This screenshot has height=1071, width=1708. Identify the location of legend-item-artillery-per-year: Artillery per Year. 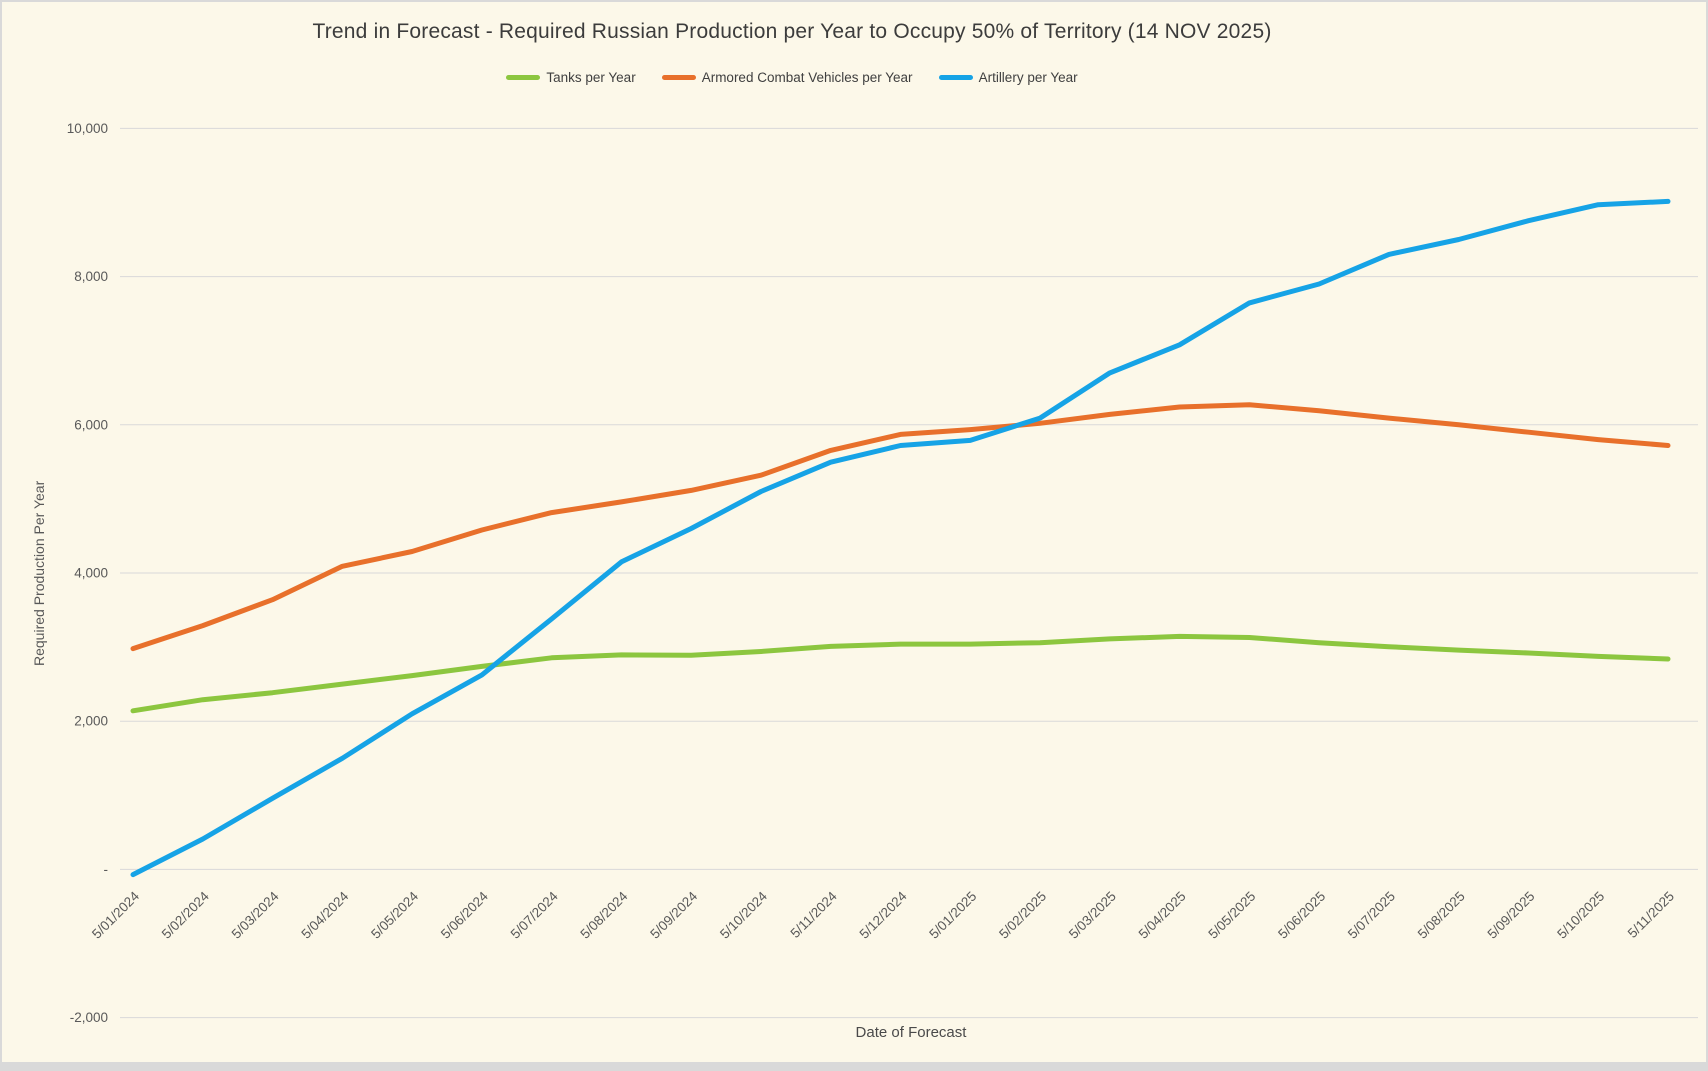
(1008, 77).